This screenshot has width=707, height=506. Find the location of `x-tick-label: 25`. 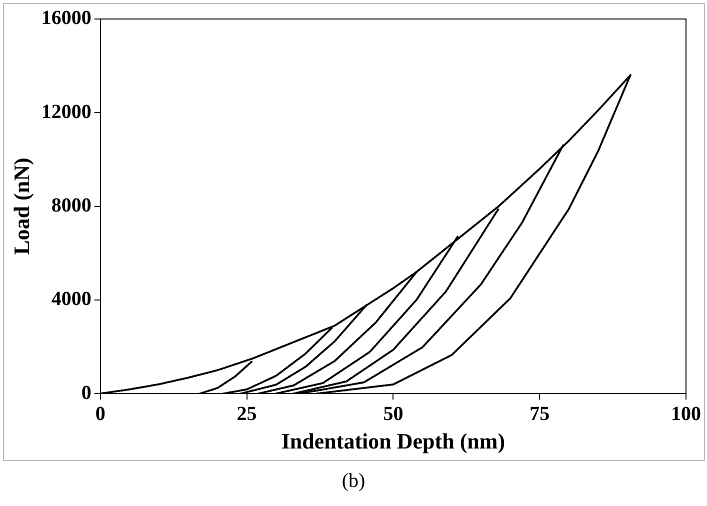

x-tick-label: 25 is located at coordinates (246, 413).